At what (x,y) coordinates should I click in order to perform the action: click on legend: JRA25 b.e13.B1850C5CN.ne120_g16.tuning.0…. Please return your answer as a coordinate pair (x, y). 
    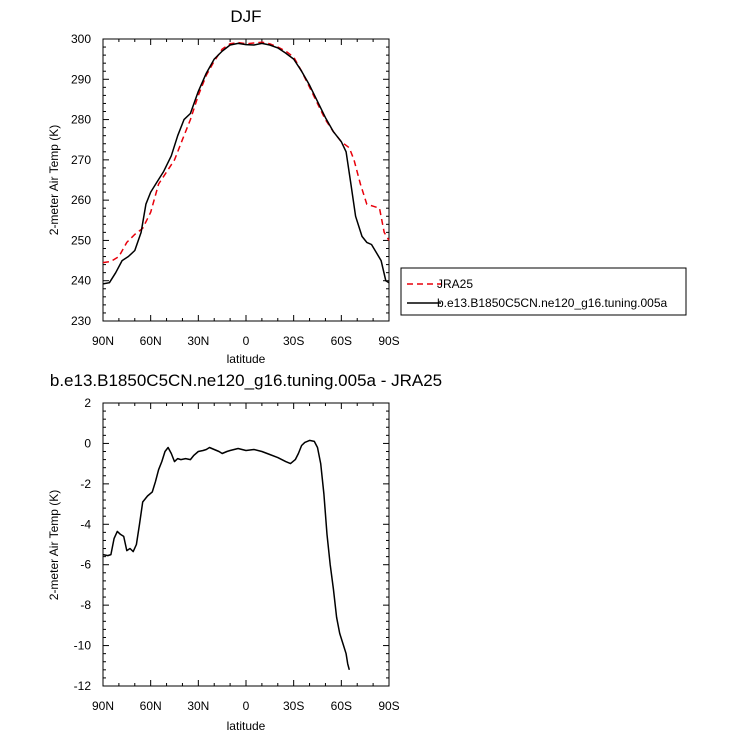
    Looking at the image, I should click on (543, 291).